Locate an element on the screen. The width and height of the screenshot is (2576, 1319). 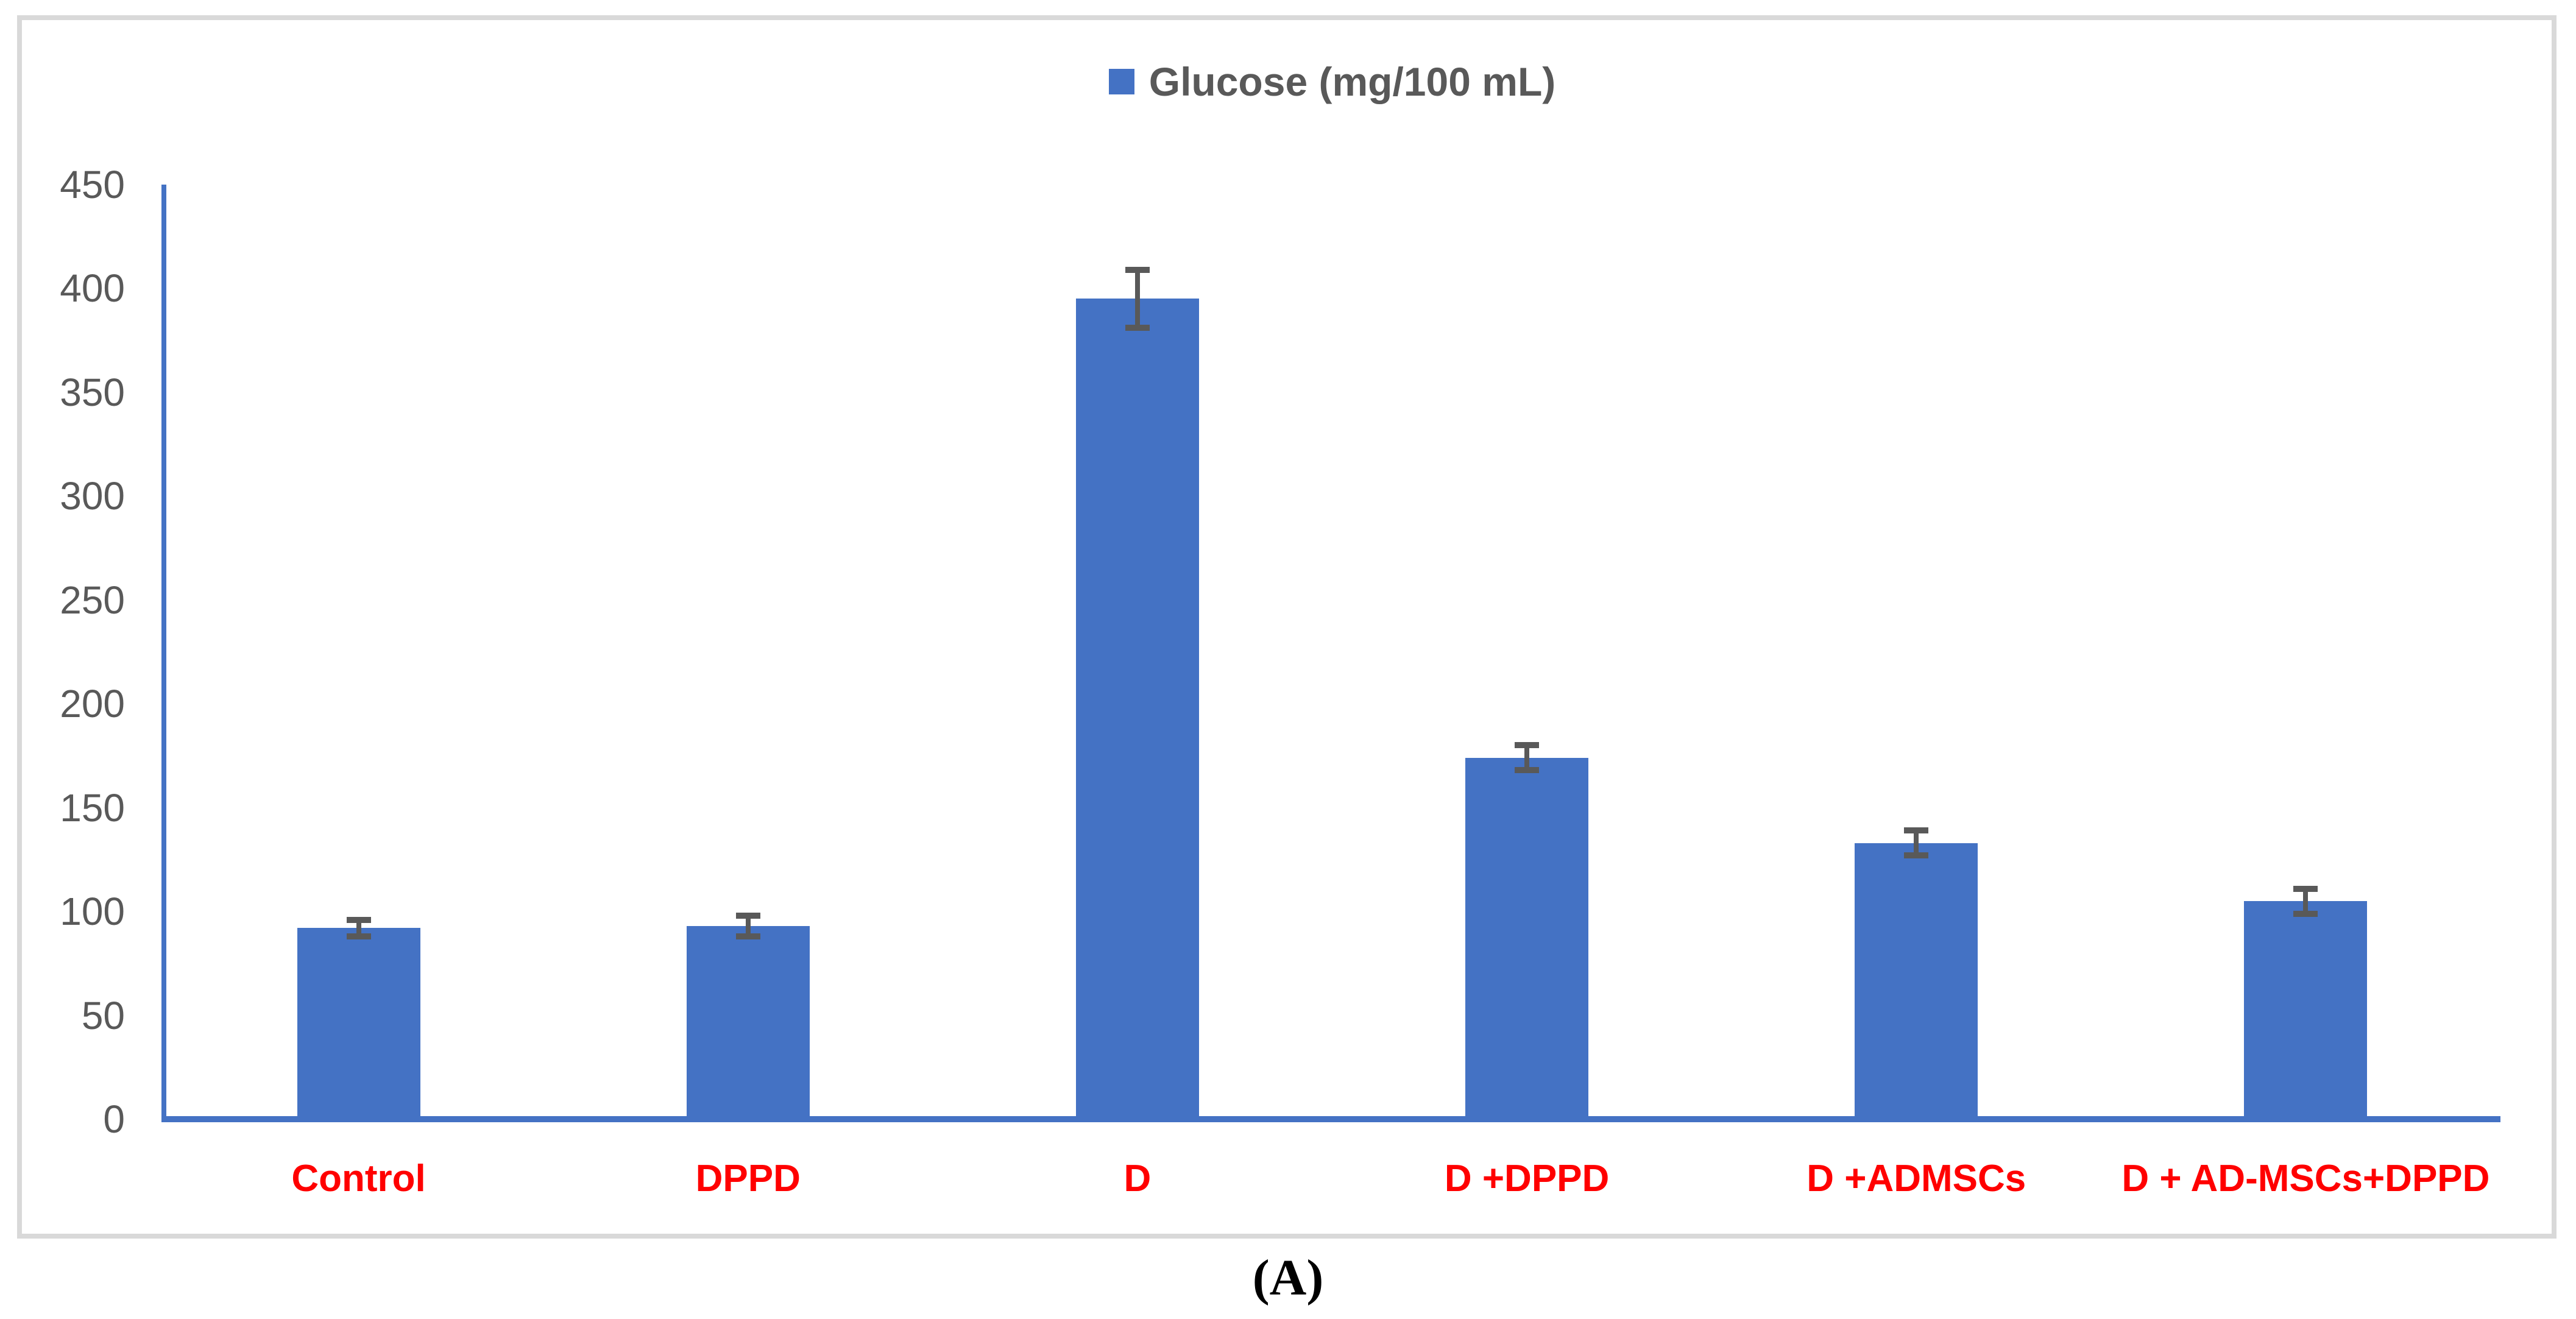
y-axis-line is located at coordinates (163, 653).